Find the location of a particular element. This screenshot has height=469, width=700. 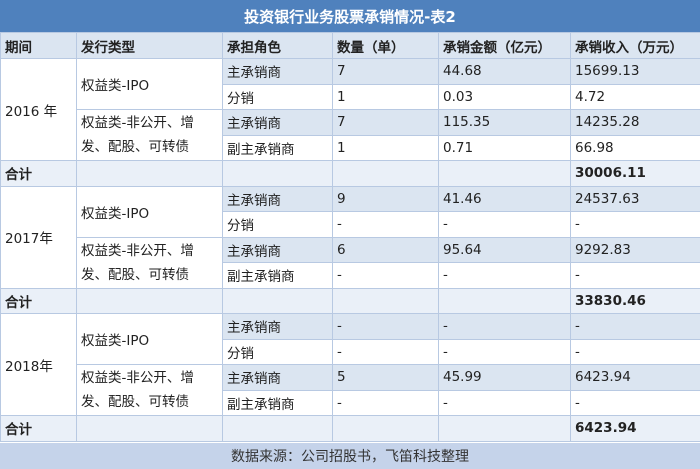

period-cell: 2016 年 is located at coordinates (38, 109).